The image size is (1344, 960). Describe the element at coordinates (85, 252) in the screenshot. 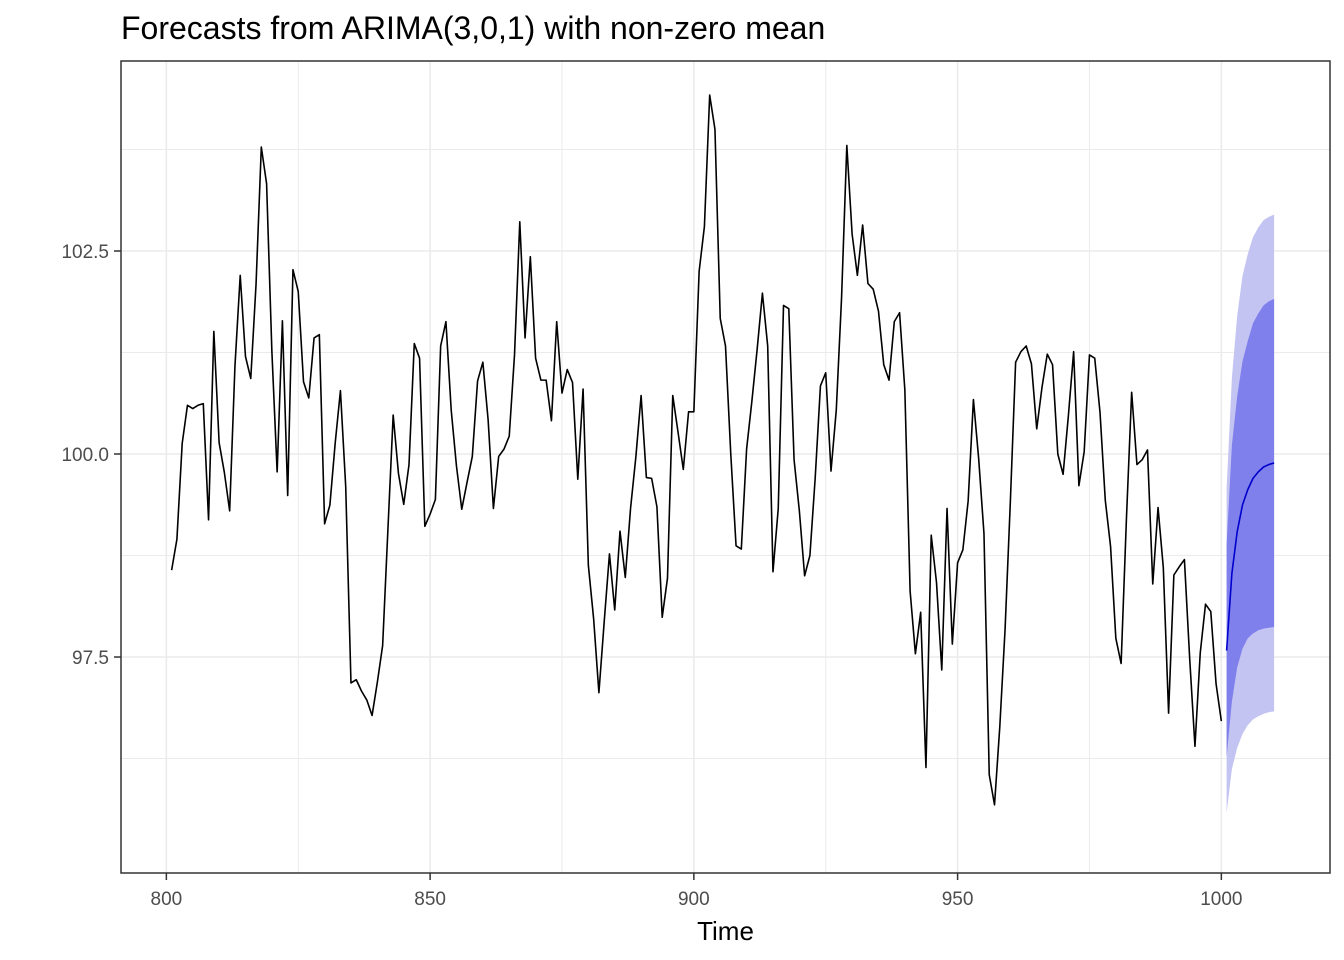

I see `y-tick-label: 102.5` at that location.